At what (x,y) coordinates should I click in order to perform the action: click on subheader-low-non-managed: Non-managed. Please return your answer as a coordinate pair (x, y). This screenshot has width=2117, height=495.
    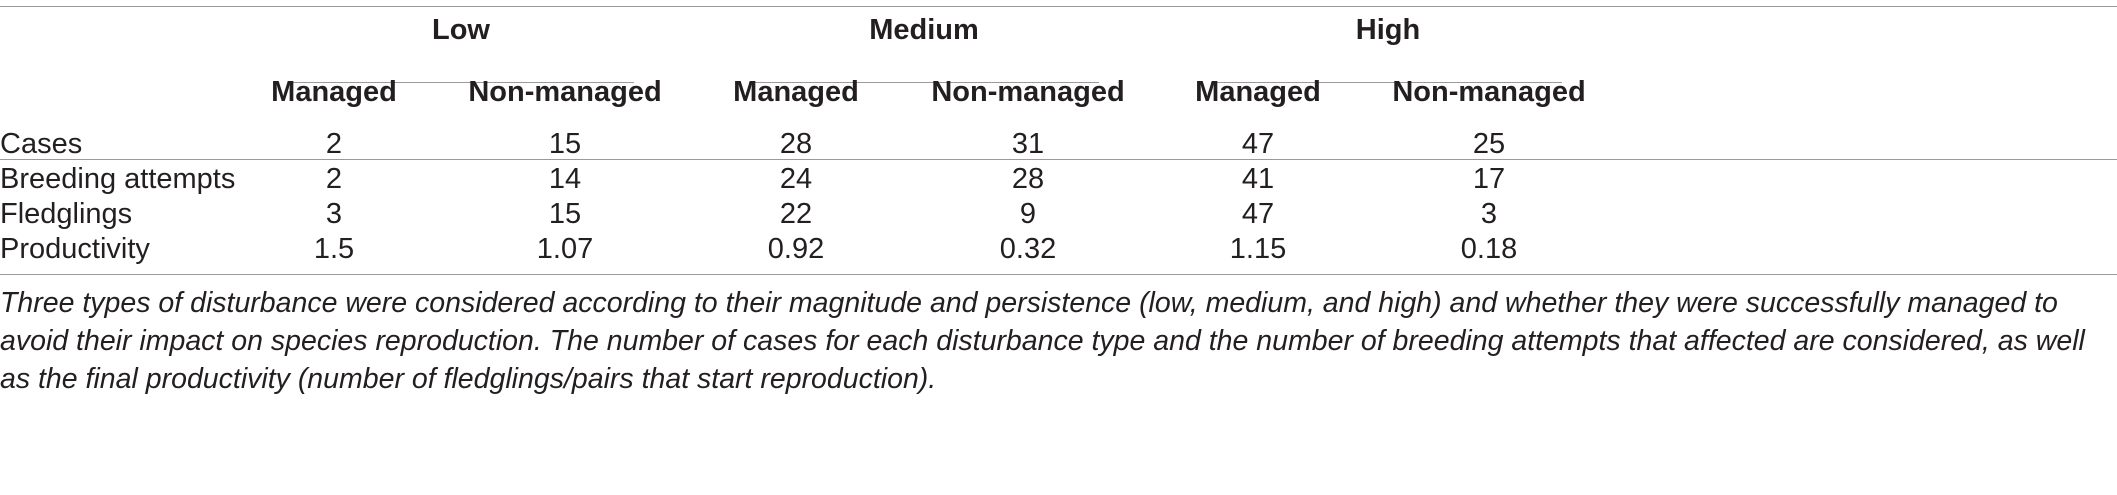
    Looking at the image, I should click on (565, 92).